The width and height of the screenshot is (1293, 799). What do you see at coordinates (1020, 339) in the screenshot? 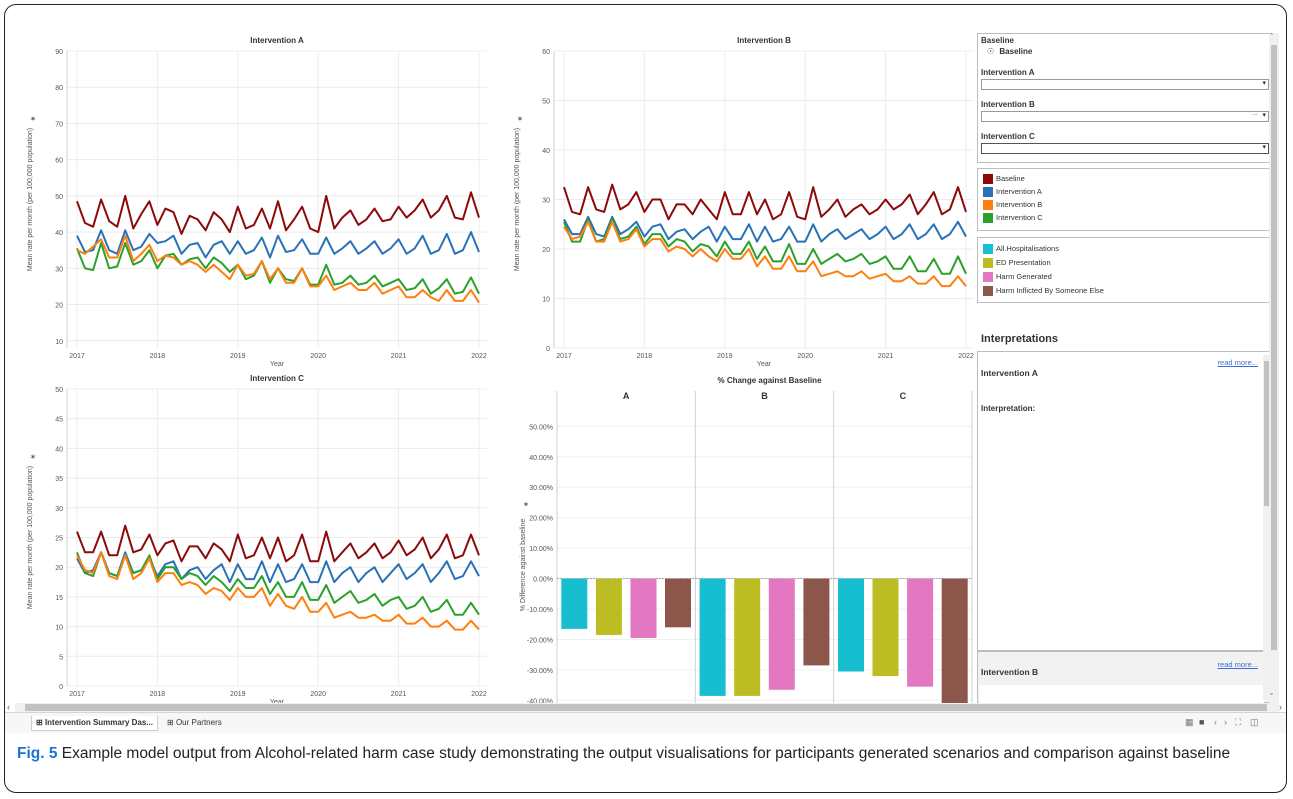
I see `interpretations-title: Interpretations` at bounding box center [1020, 339].